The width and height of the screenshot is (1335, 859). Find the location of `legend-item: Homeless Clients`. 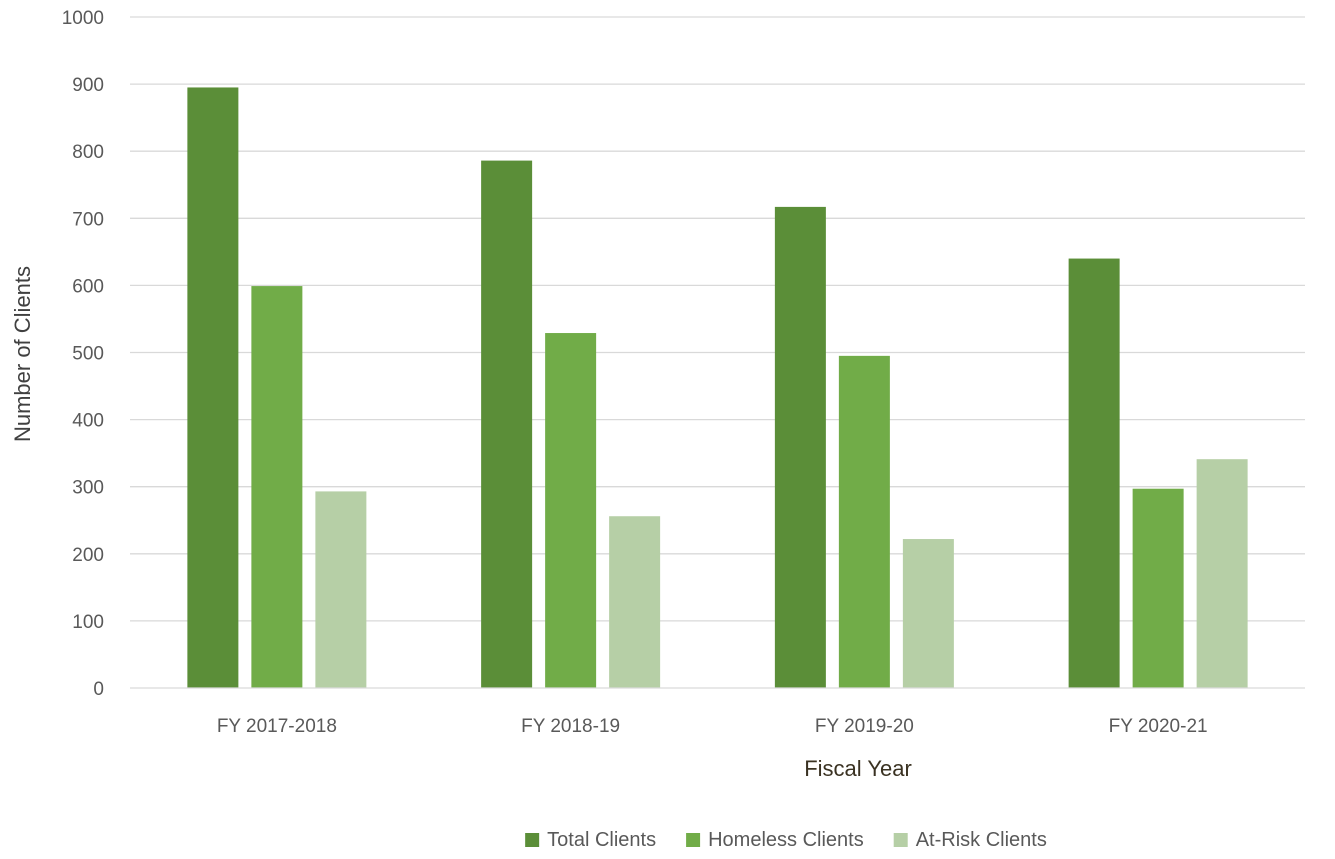

legend-item: Homeless Clients is located at coordinates (775, 840).